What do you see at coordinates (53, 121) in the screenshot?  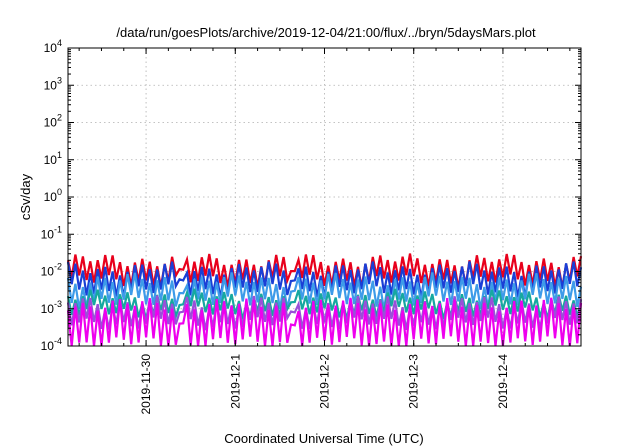 I see `y-tick-label: 10²` at bounding box center [53, 121].